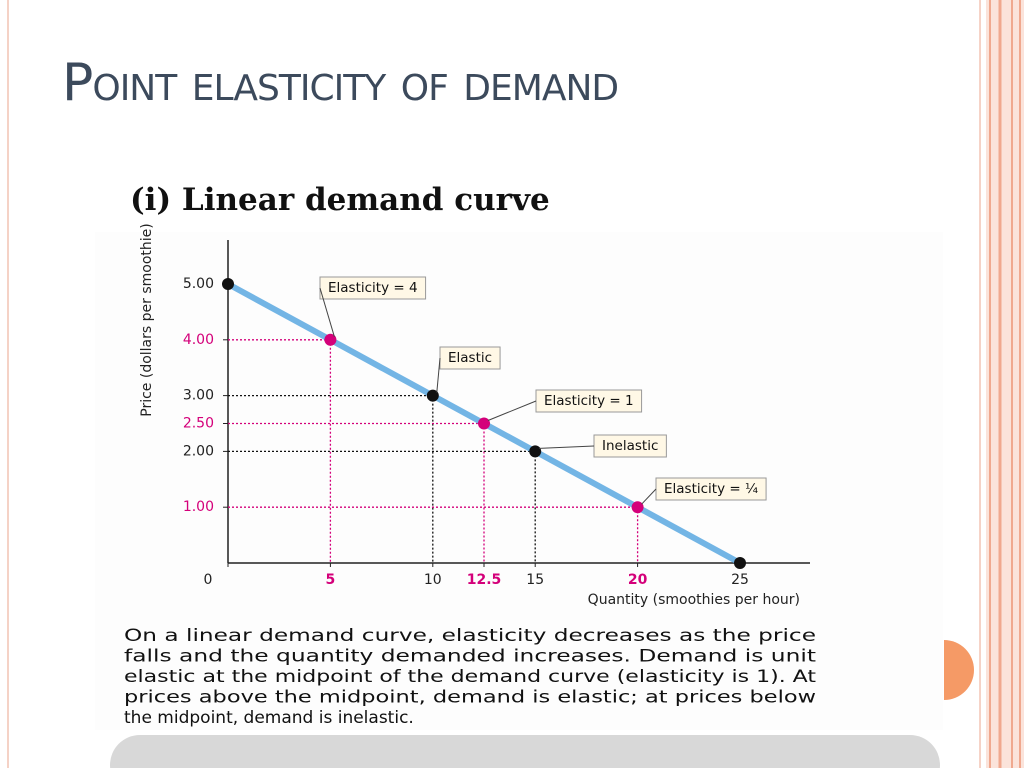 The width and height of the screenshot is (1024, 768). I want to click on annotation: Elasticity = 4, so click(373, 288).